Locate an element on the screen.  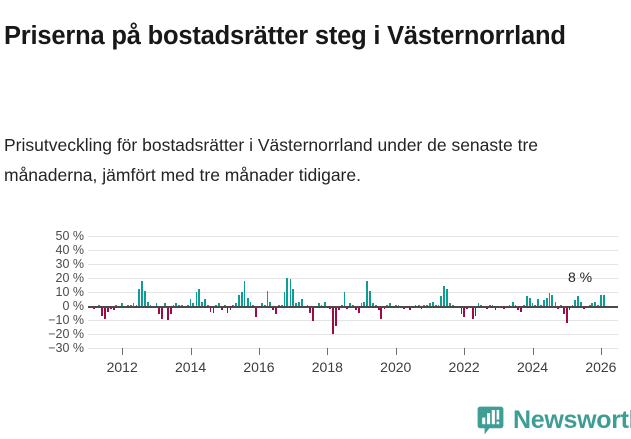
zero-line is located at coordinates (353, 307).